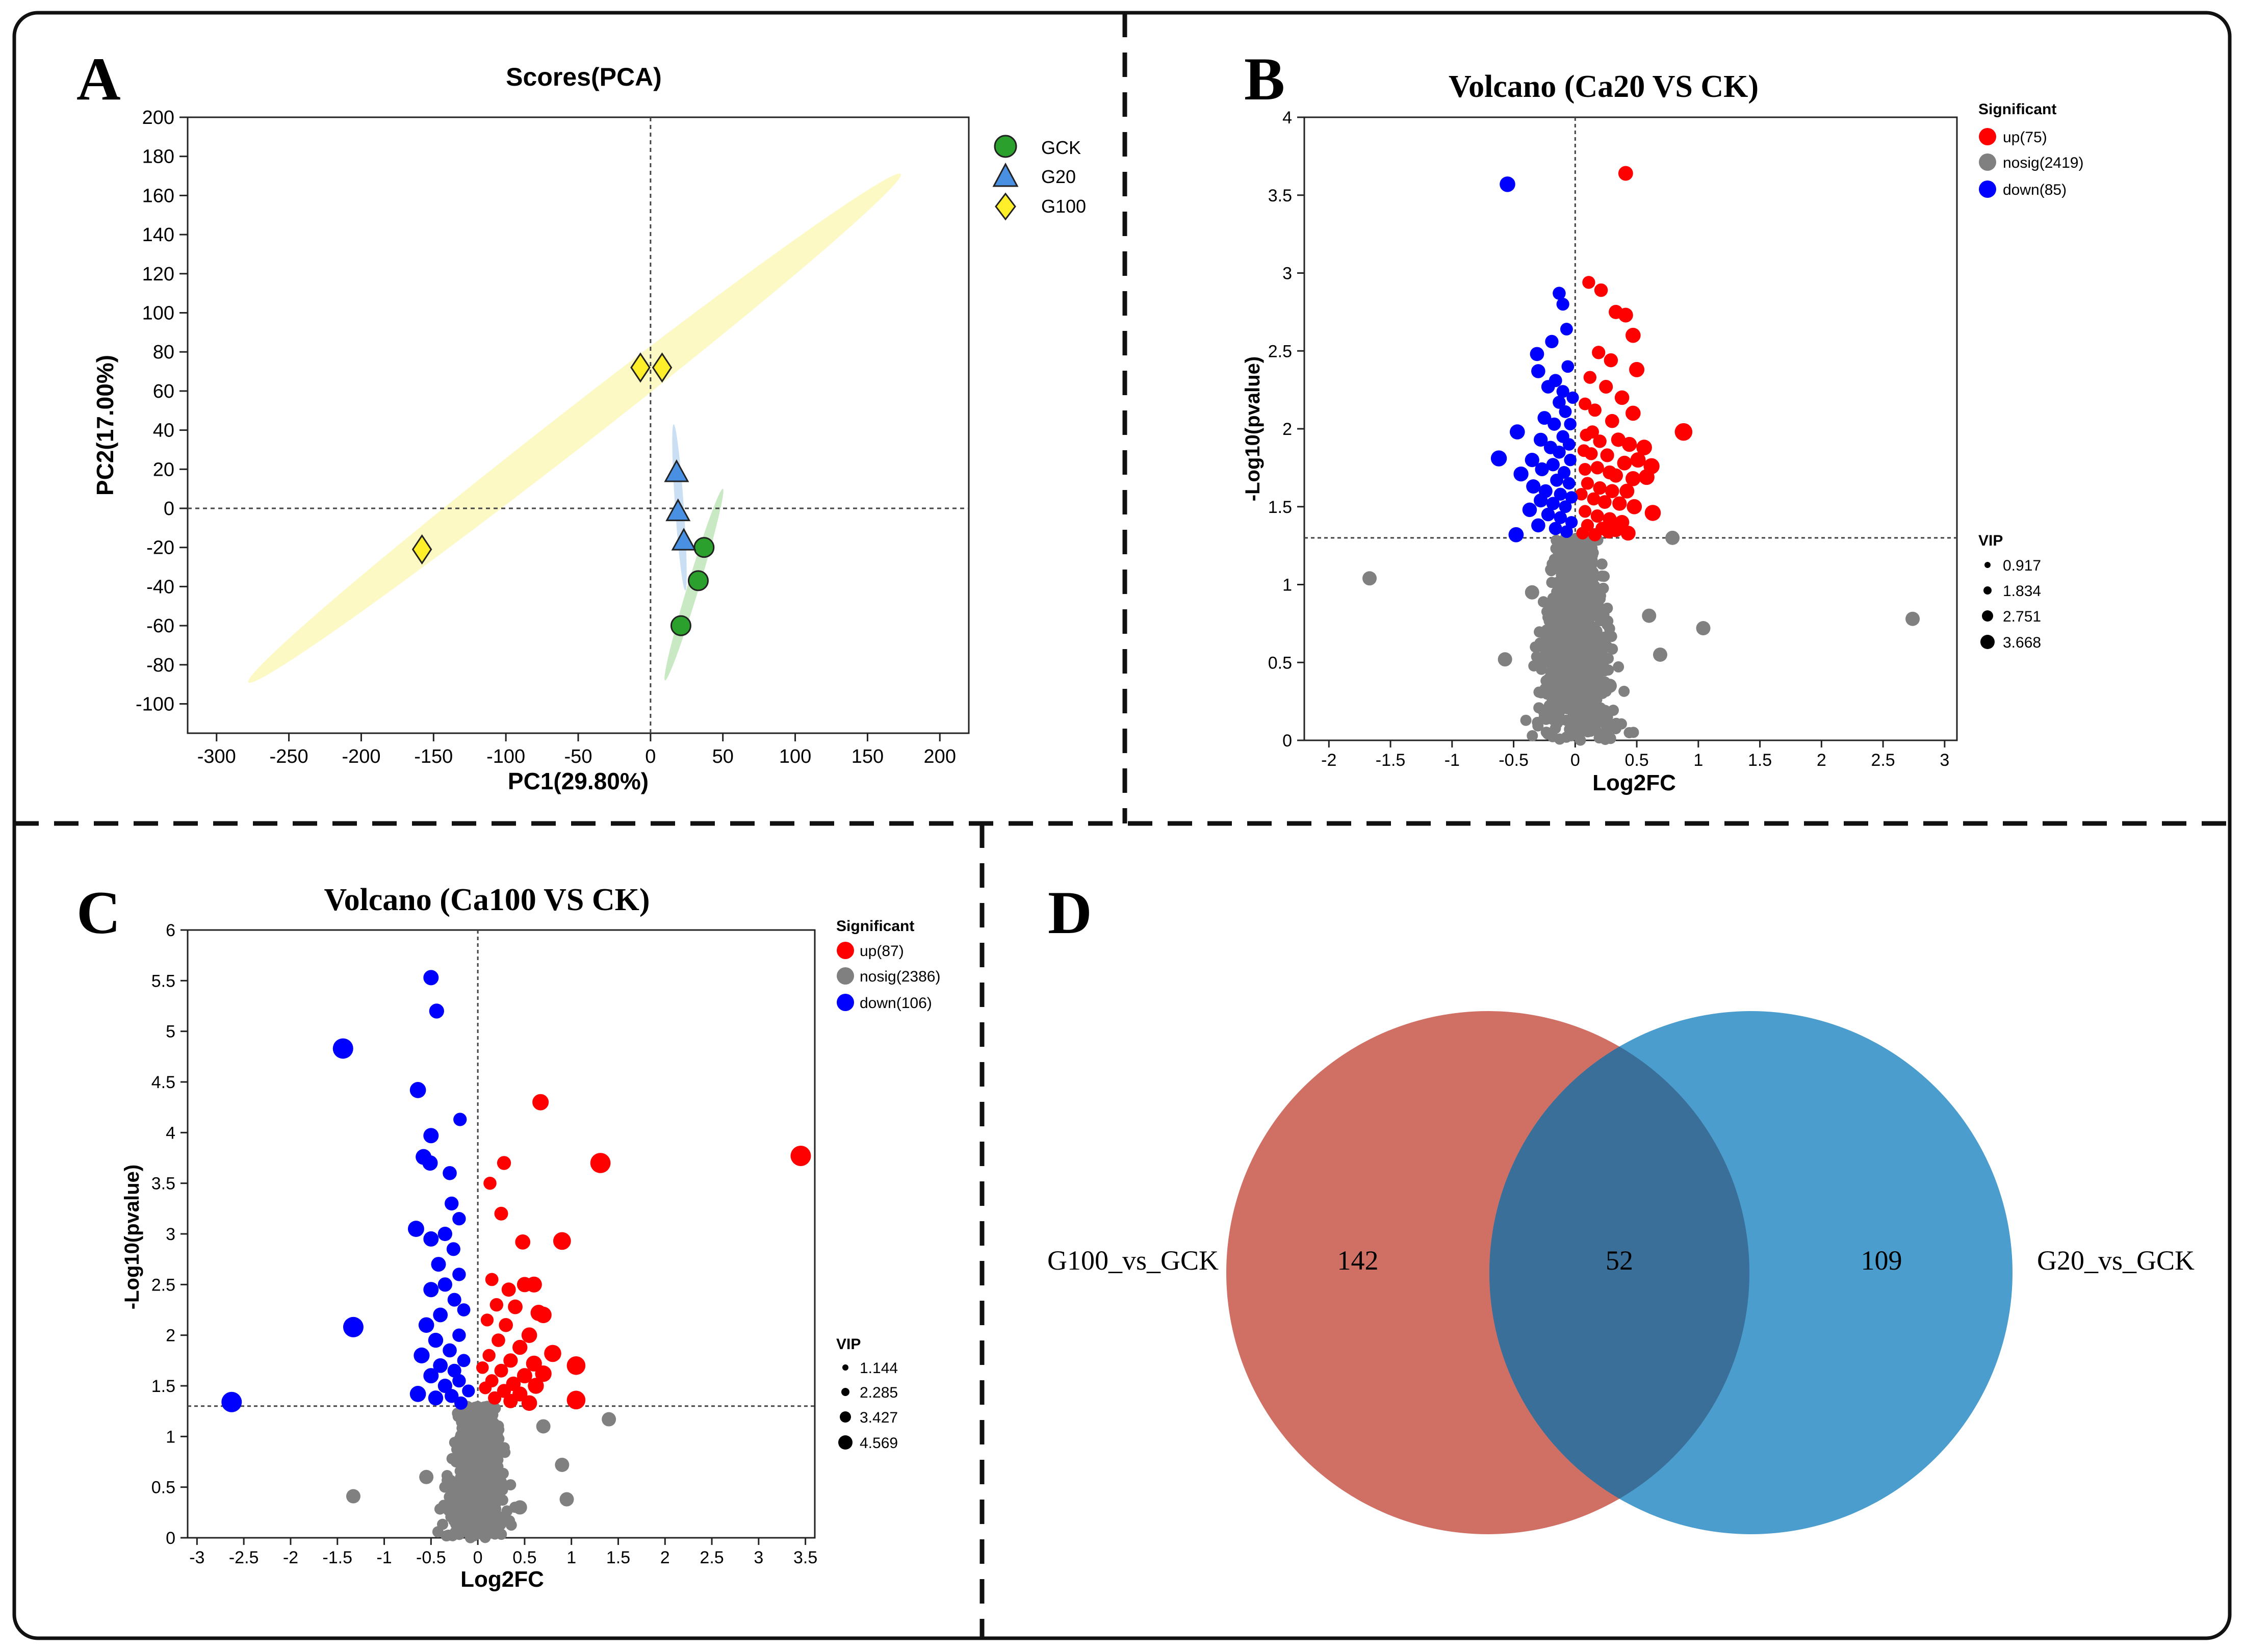 This screenshot has width=2244, height=1652. I want to click on legend-gck-label: GCK, so click(1061, 147).